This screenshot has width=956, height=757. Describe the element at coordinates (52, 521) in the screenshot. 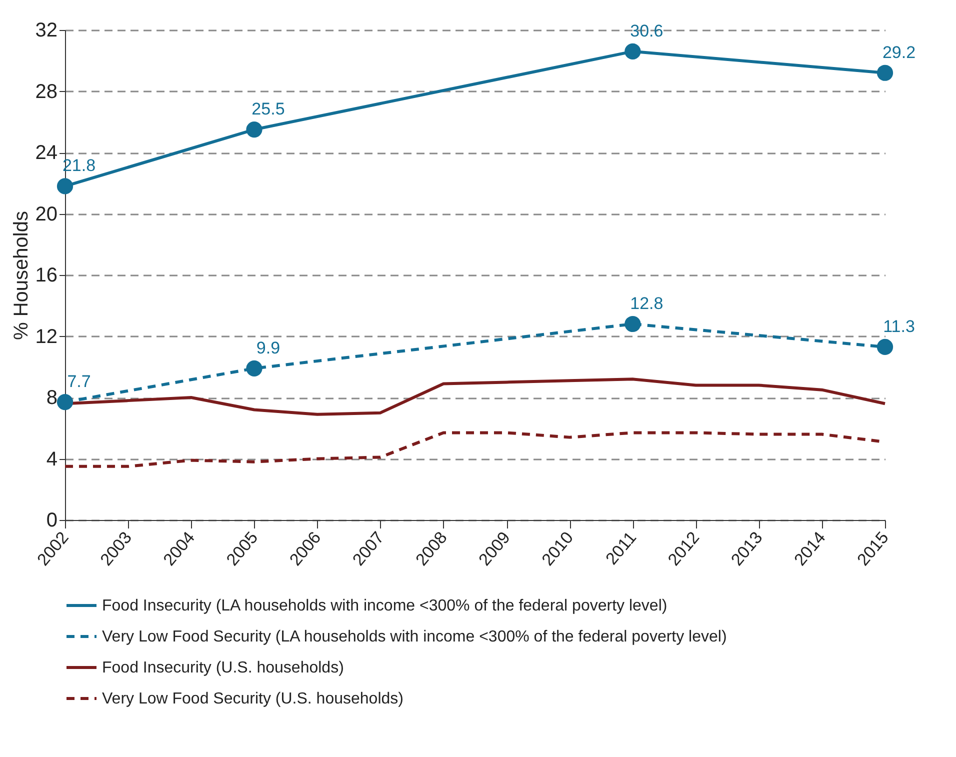

I see `y-tick-label: 0` at that location.